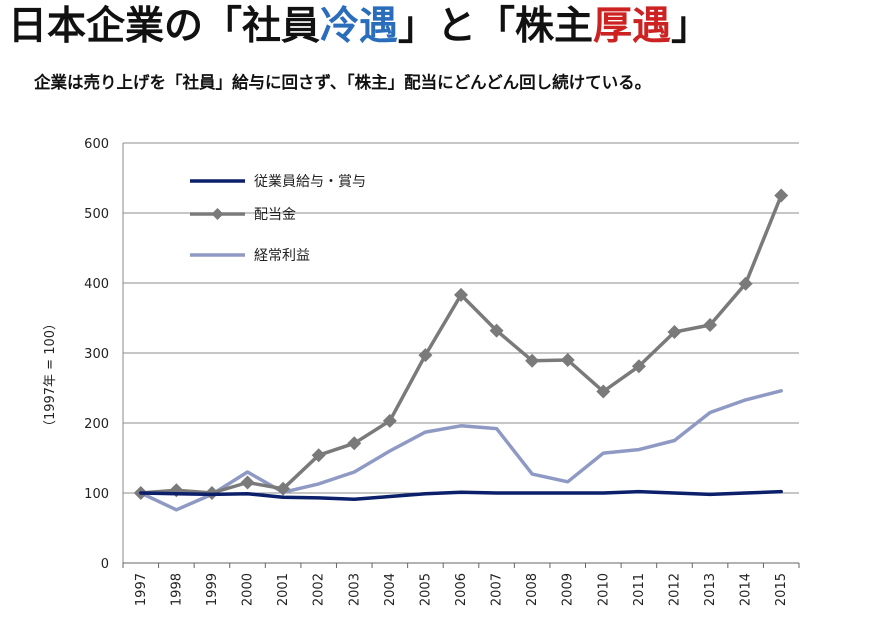 This screenshot has width=873, height=626. I want to click on y-axis-label: （1997年 = 100）, so click(50, 375).